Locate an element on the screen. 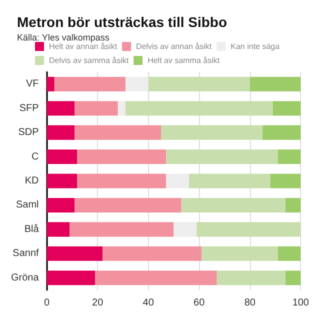 The height and width of the screenshot is (320, 320). x-tick-label: 20 is located at coordinates (98, 303).